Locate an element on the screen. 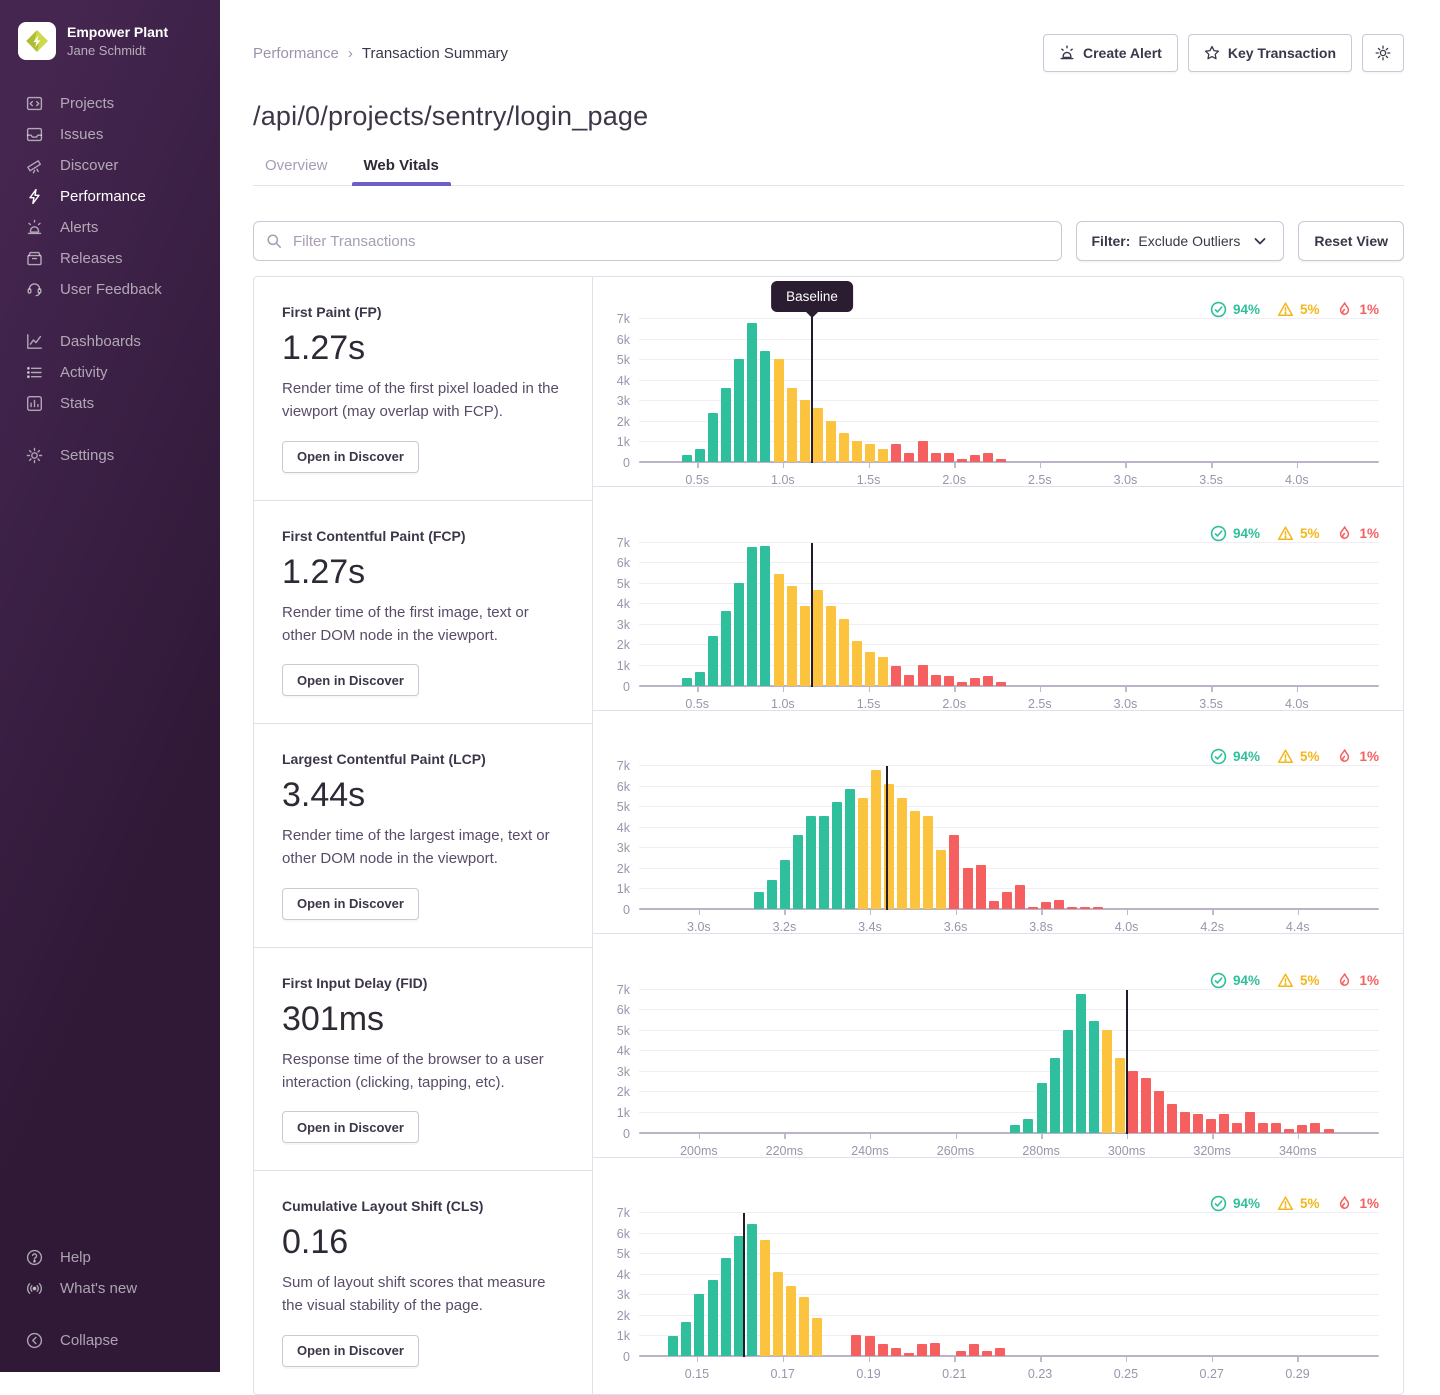  vital-value: 301ms is located at coordinates (333, 1018).